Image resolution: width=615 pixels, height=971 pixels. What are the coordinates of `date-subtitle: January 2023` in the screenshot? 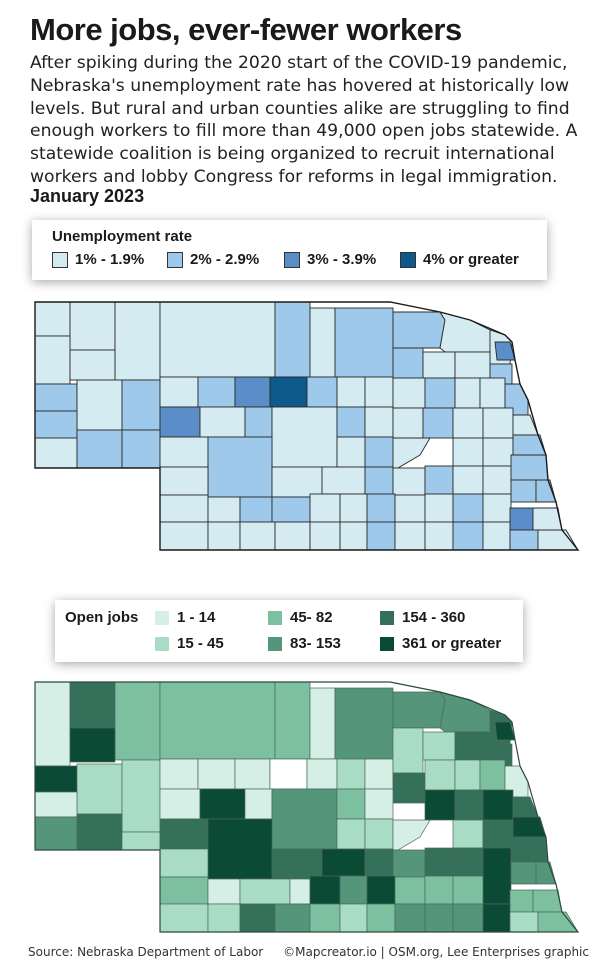 It's located at (87, 196).